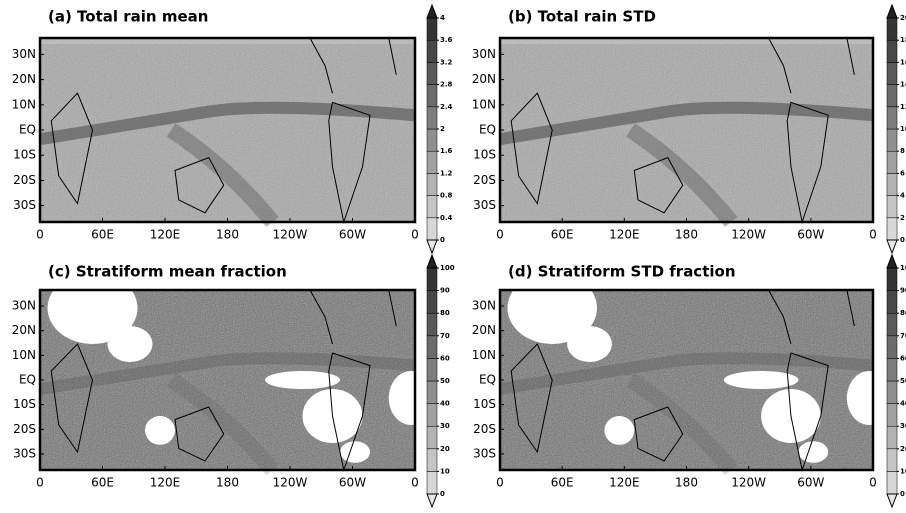 Image resolution: width=906 pixels, height=513 pixels. What do you see at coordinates (442, 18) in the screenshot?
I see `colorbar-label: 4` at bounding box center [442, 18].